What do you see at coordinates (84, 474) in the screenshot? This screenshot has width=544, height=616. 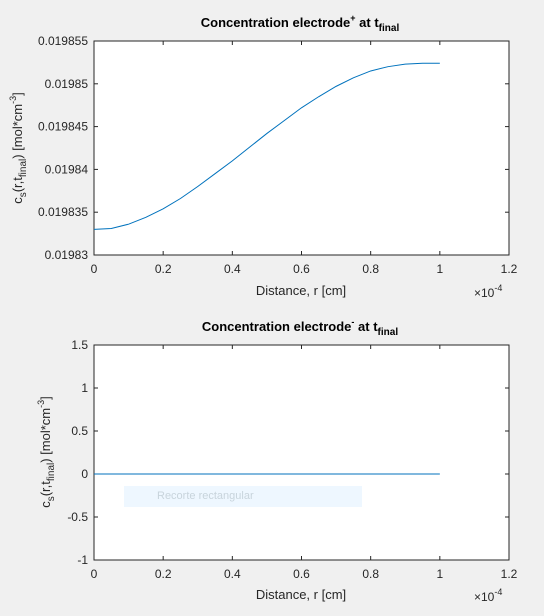 I see `y-tick-label-bottom: 0` at bounding box center [84, 474].